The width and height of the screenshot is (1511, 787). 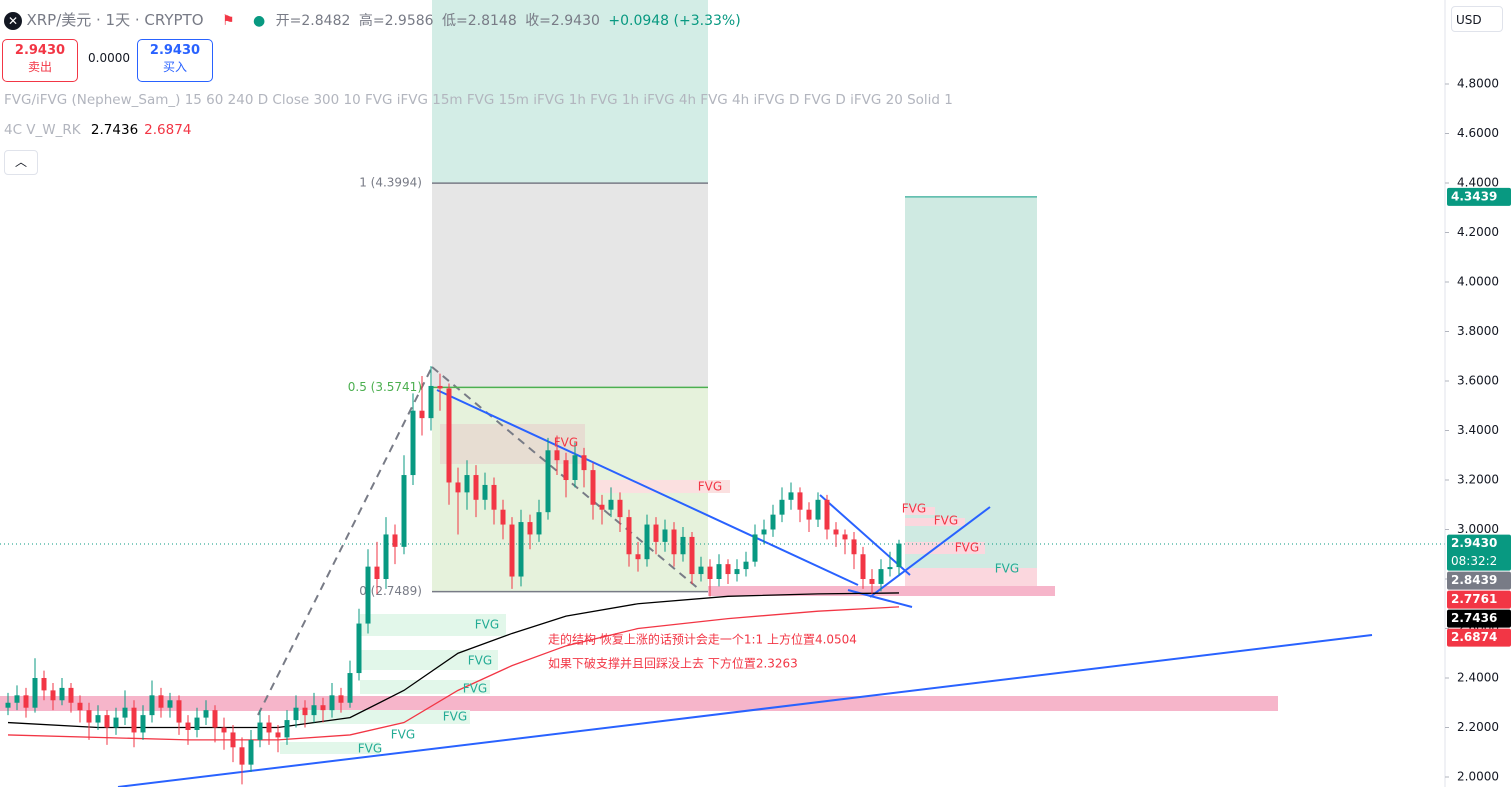 What do you see at coordinates (42, 130) in the screenshot?
I see `ma-name: 4C V_W_RK` at bounding box center [42, 130].